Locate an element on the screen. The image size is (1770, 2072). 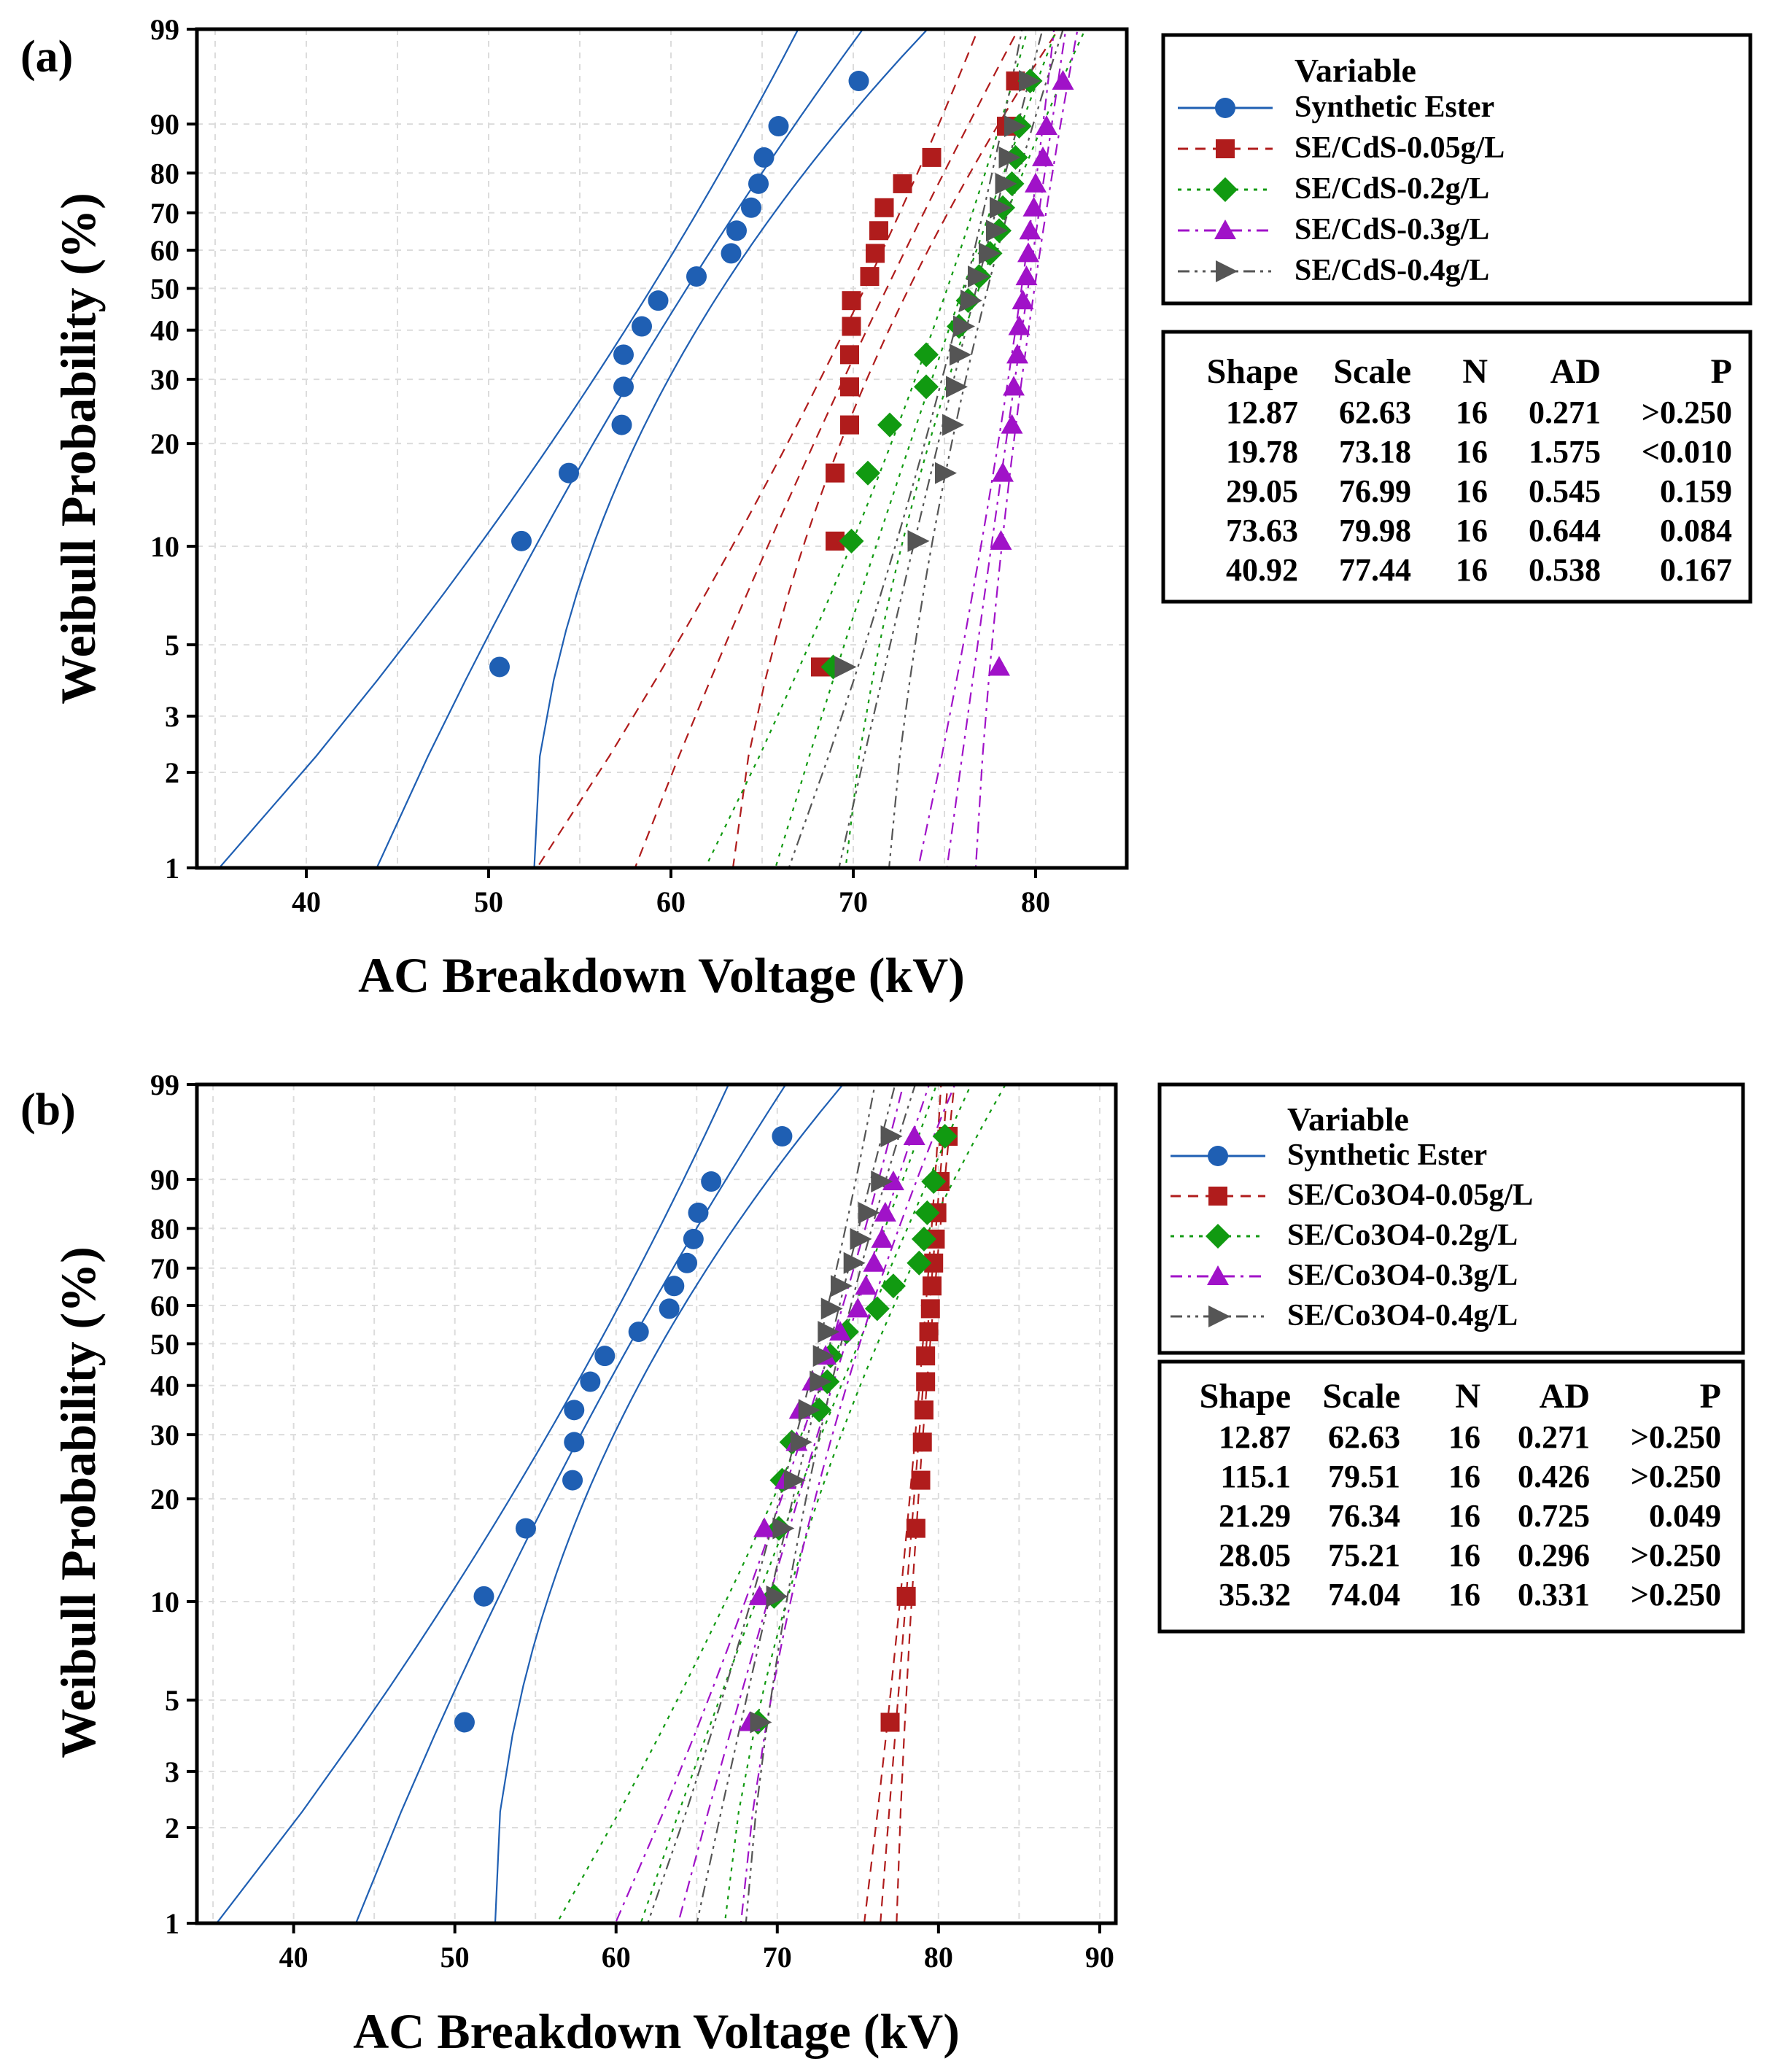
stats-cell: 0.545 is located at coordinates (1565, 491).